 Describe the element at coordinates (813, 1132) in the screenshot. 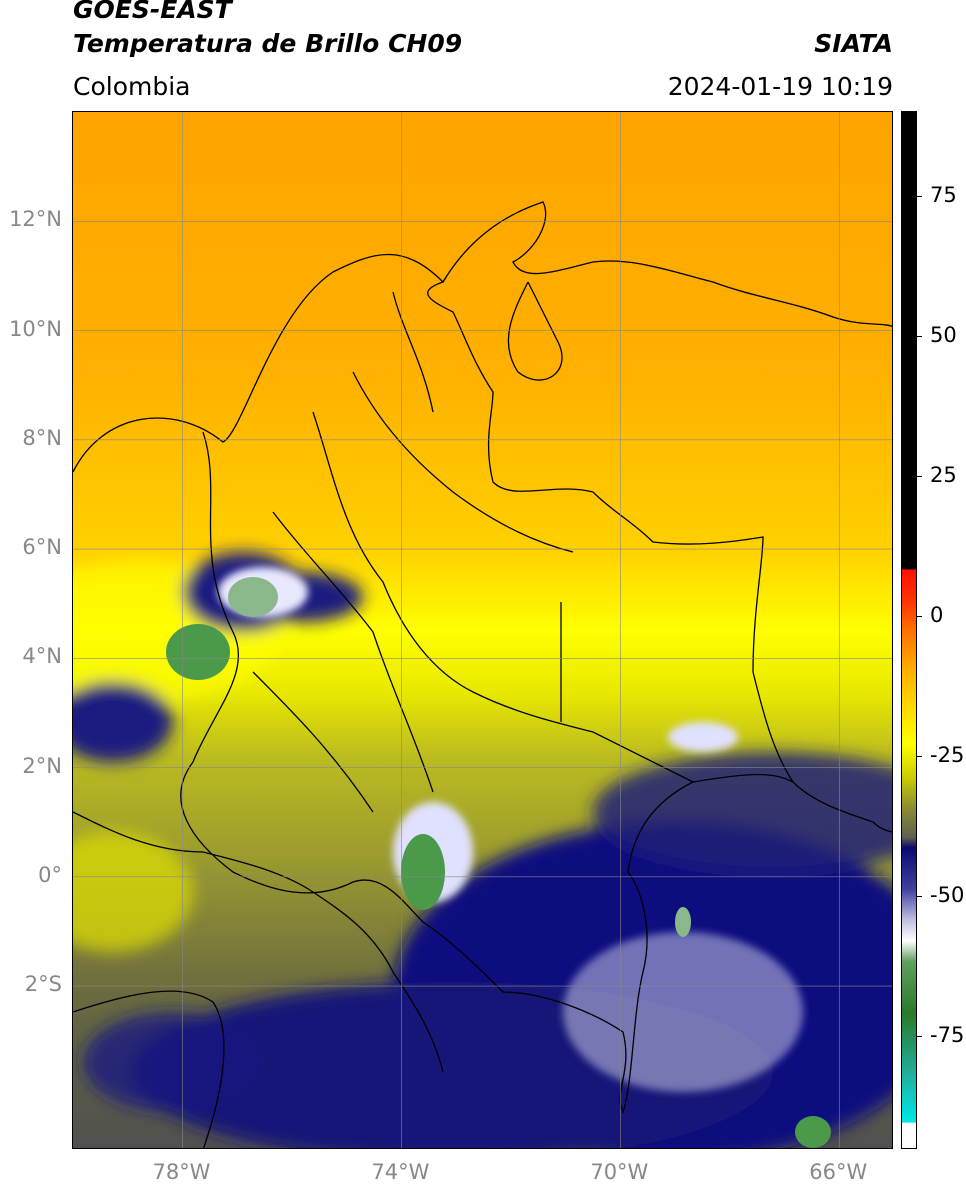

I see `cold-core-southeast` at that location.